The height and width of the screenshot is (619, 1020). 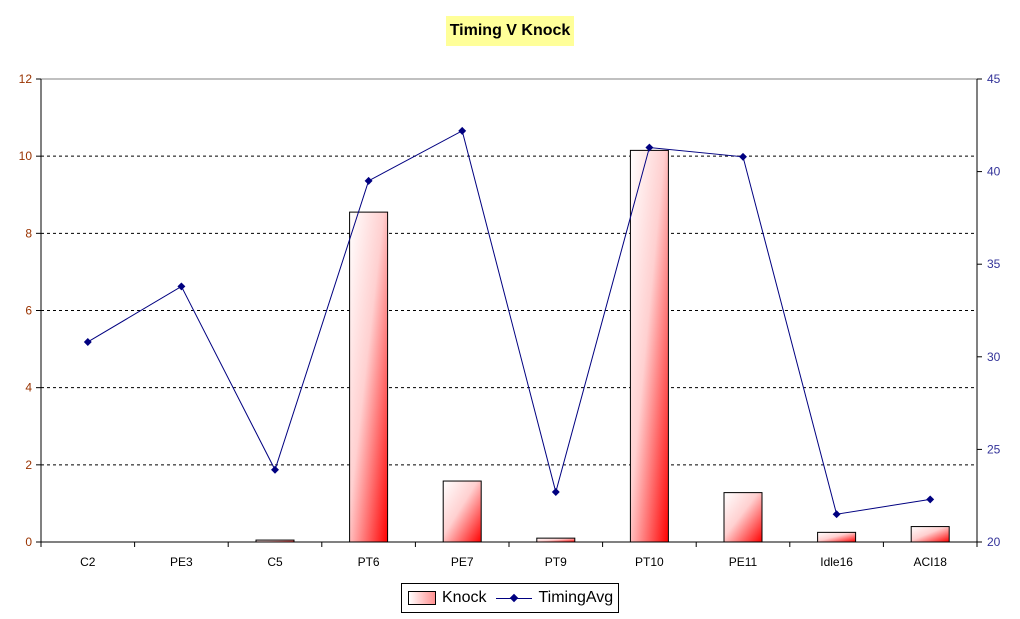 What do you see at coordinates (28, 542) in the screenshot?
I see `left-tick-label: 0` at bounding box center [28, 542].